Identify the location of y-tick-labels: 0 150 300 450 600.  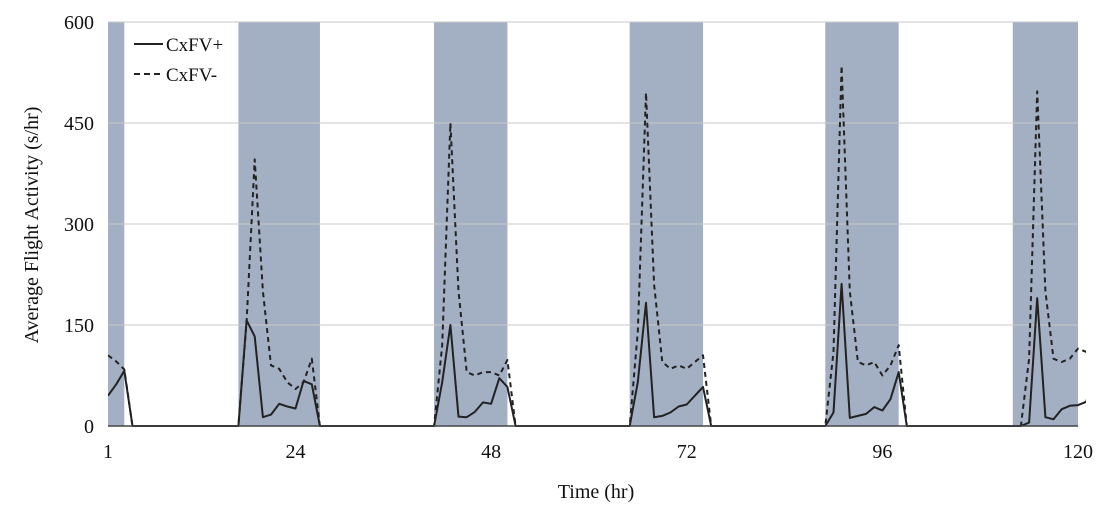
(79, 225).